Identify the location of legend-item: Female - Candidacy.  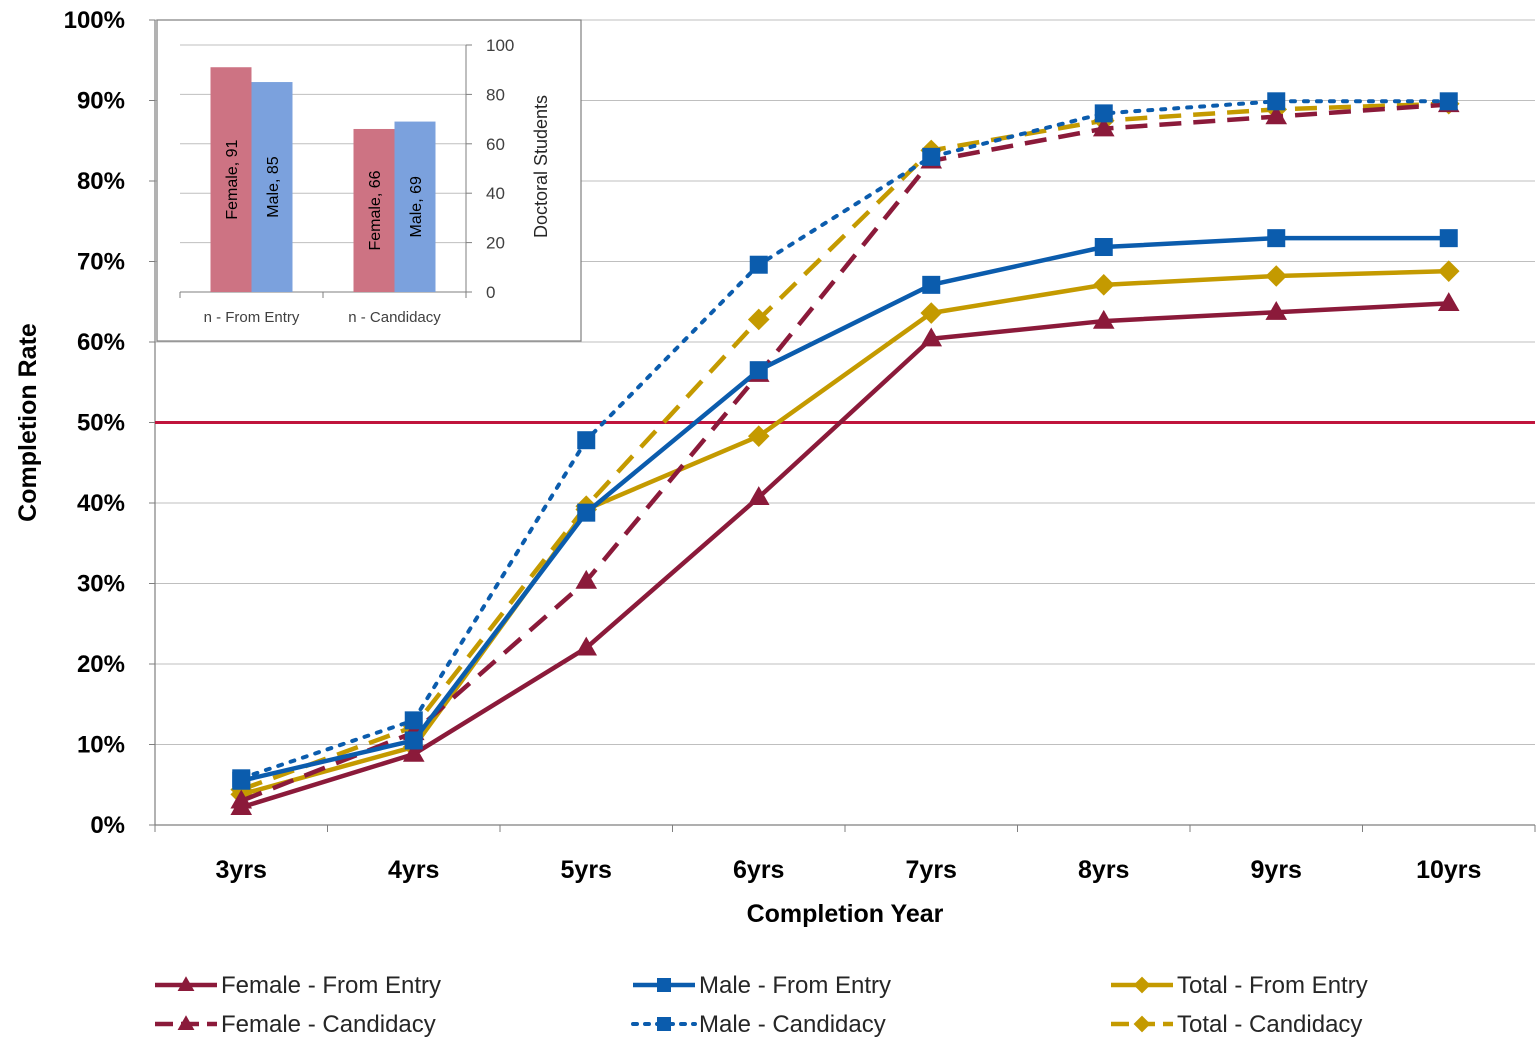
(295, 1024).